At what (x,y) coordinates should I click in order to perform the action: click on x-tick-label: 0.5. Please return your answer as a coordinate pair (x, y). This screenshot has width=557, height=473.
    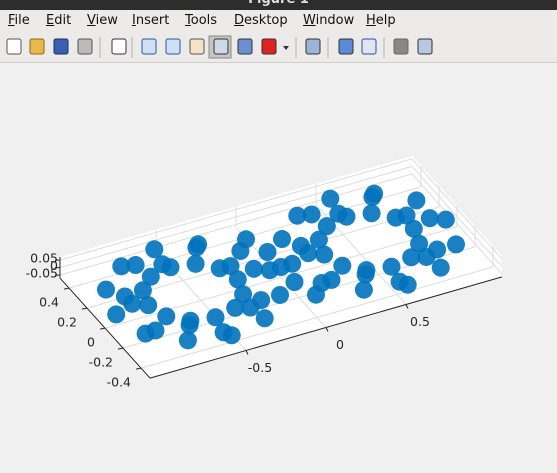
    Looking at the image, I should click on (420, 321).